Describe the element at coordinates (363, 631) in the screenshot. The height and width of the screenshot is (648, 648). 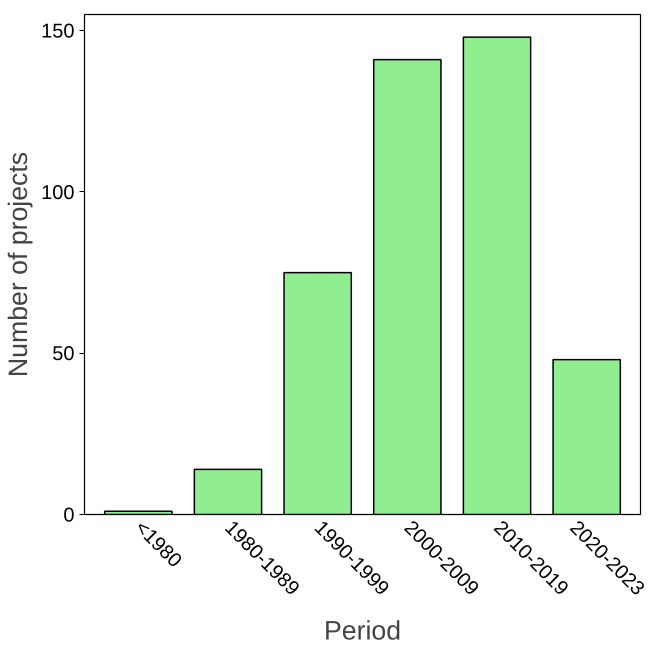
I see `x-axis-title: Period` at that location.